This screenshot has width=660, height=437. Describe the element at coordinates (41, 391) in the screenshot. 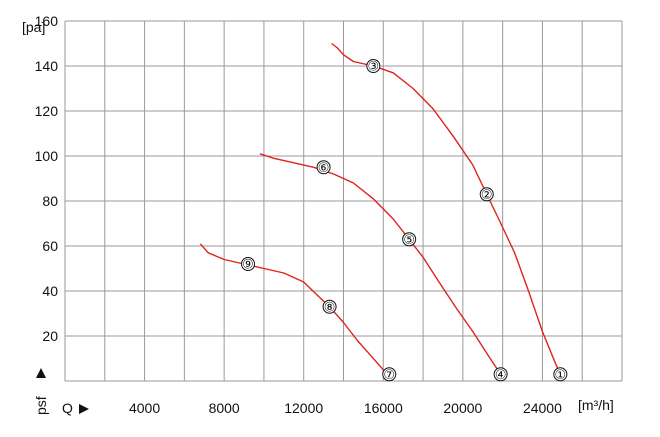

I see `y-axis-title: psf` at that location.